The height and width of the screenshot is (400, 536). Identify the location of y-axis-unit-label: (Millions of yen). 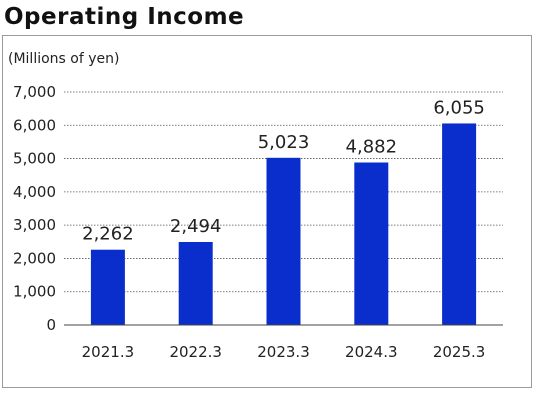
(63, 59).